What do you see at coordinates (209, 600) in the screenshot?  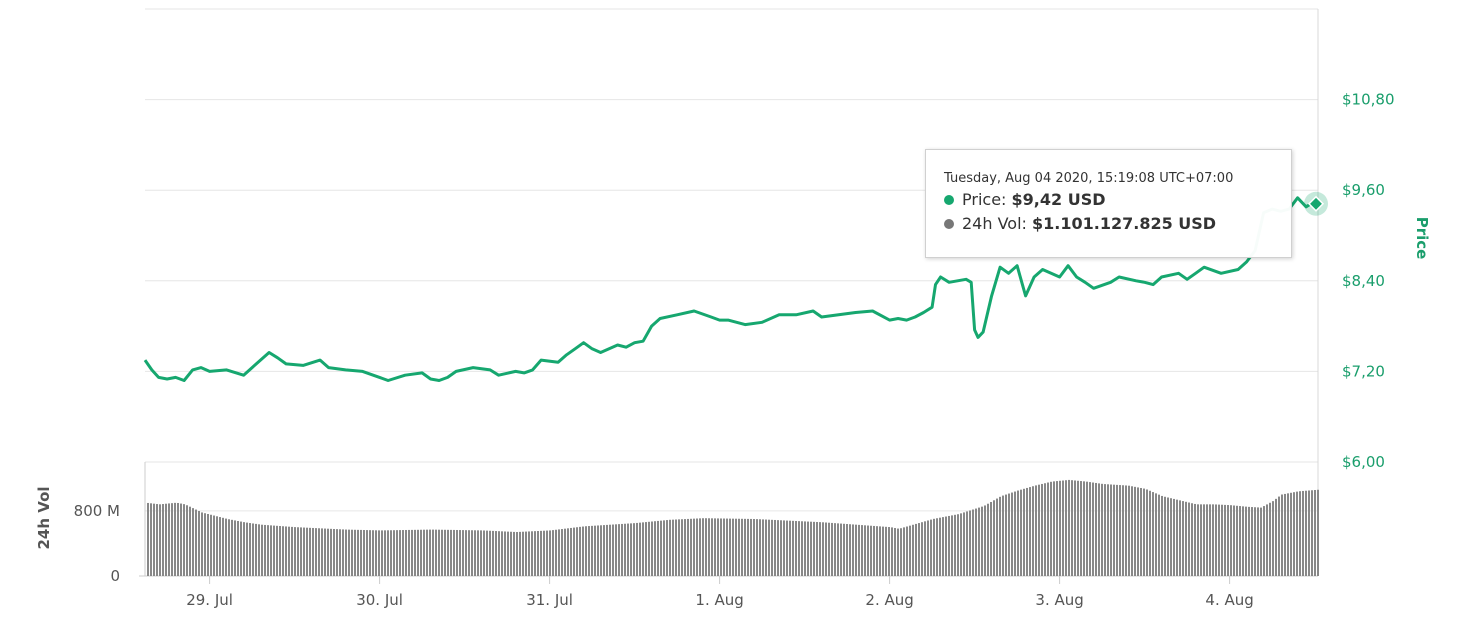 I see `date-tick-label: 29. Jul` at bounding box center [209, 600].